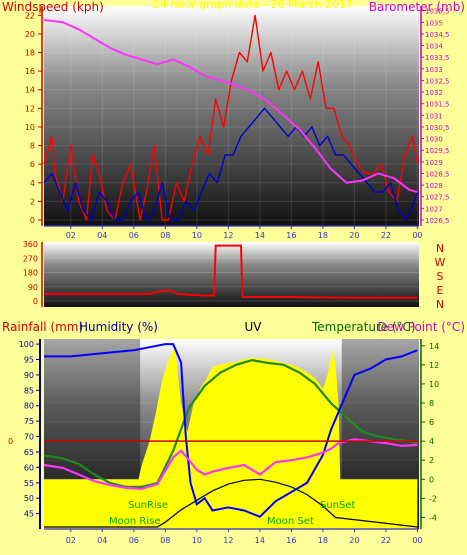 The width and height of the screenshot is (467, 555). I want to click on direction-tick-label: 0, so click(35, 301).